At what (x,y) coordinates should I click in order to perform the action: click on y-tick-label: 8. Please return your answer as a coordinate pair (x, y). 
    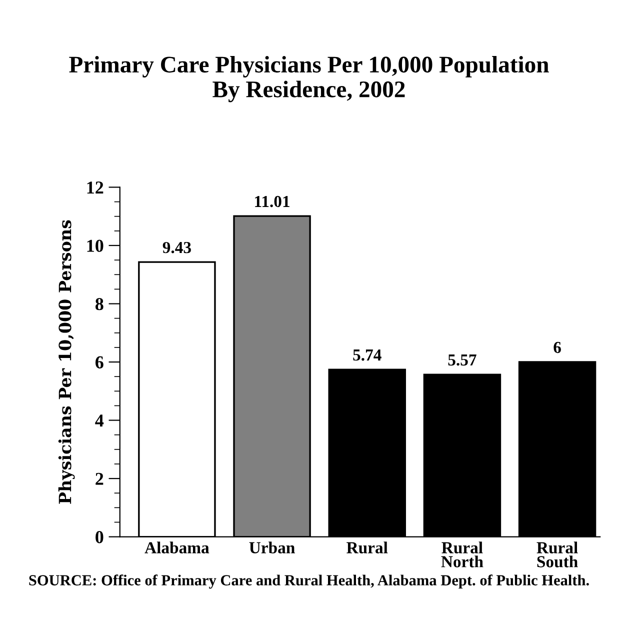
    Looking at the image, I should click on (99, 304).